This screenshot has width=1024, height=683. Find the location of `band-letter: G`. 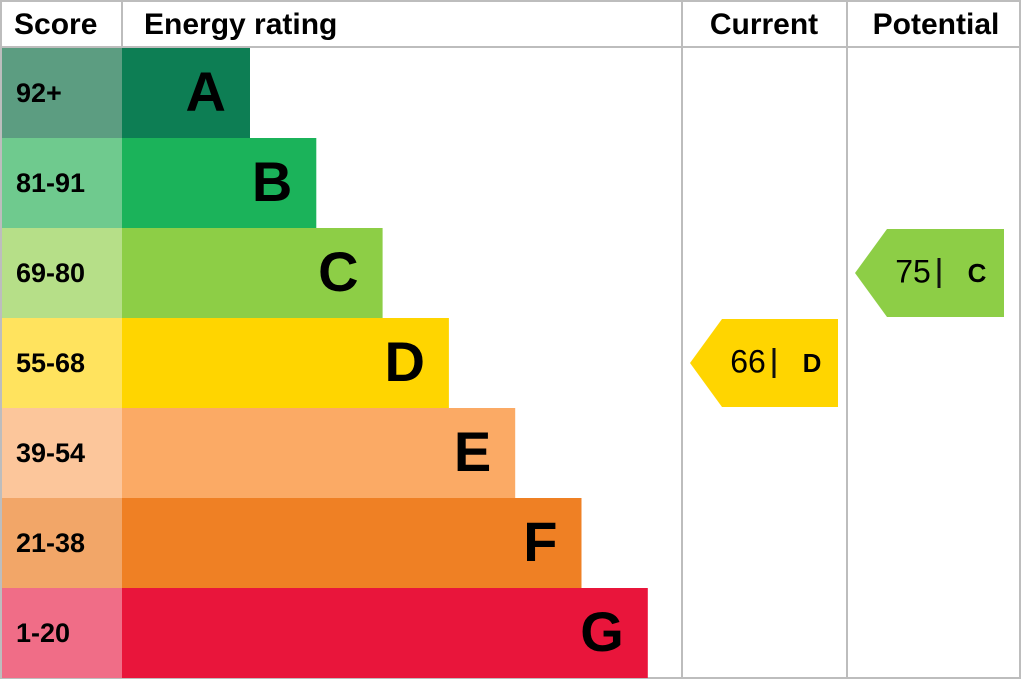

band-letter: G is located at coordinates (602, 631).